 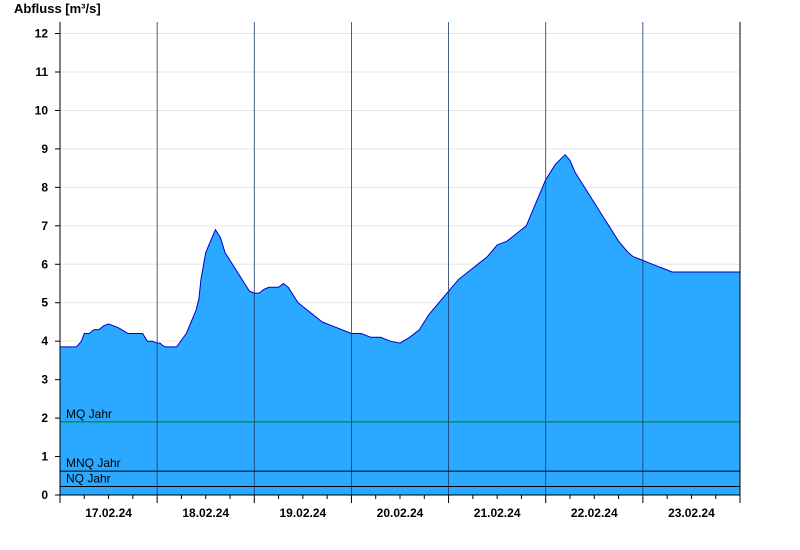 What do you see at coordinates (594, 513) in the screenshot?
I see `x-tick-label: 22.02.24` at bounding box center [594, 513].